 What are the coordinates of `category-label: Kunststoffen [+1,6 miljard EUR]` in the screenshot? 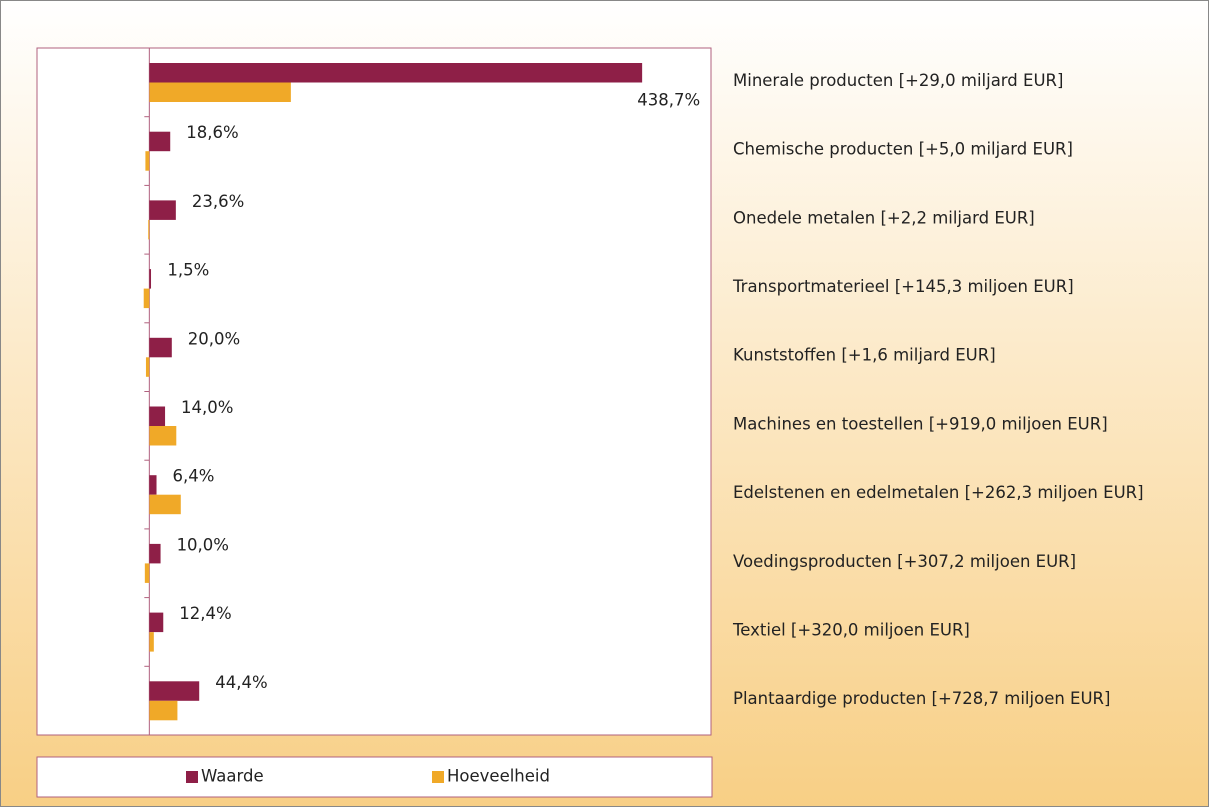 It's located at (864, 355).